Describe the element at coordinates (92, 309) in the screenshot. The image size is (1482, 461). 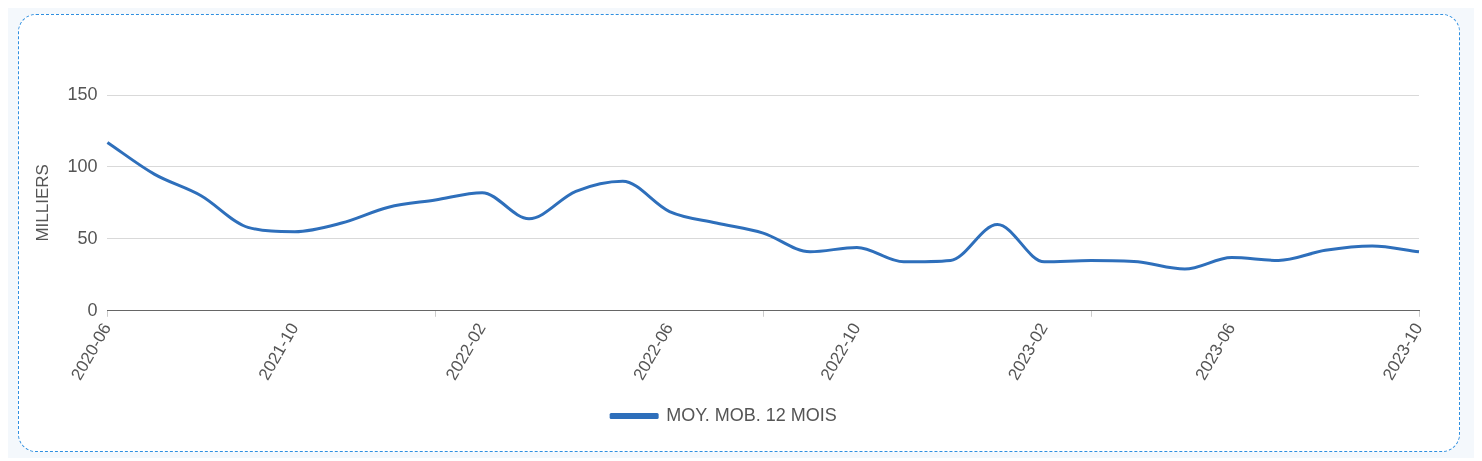
I see `y-tick-label: 0` at that location.